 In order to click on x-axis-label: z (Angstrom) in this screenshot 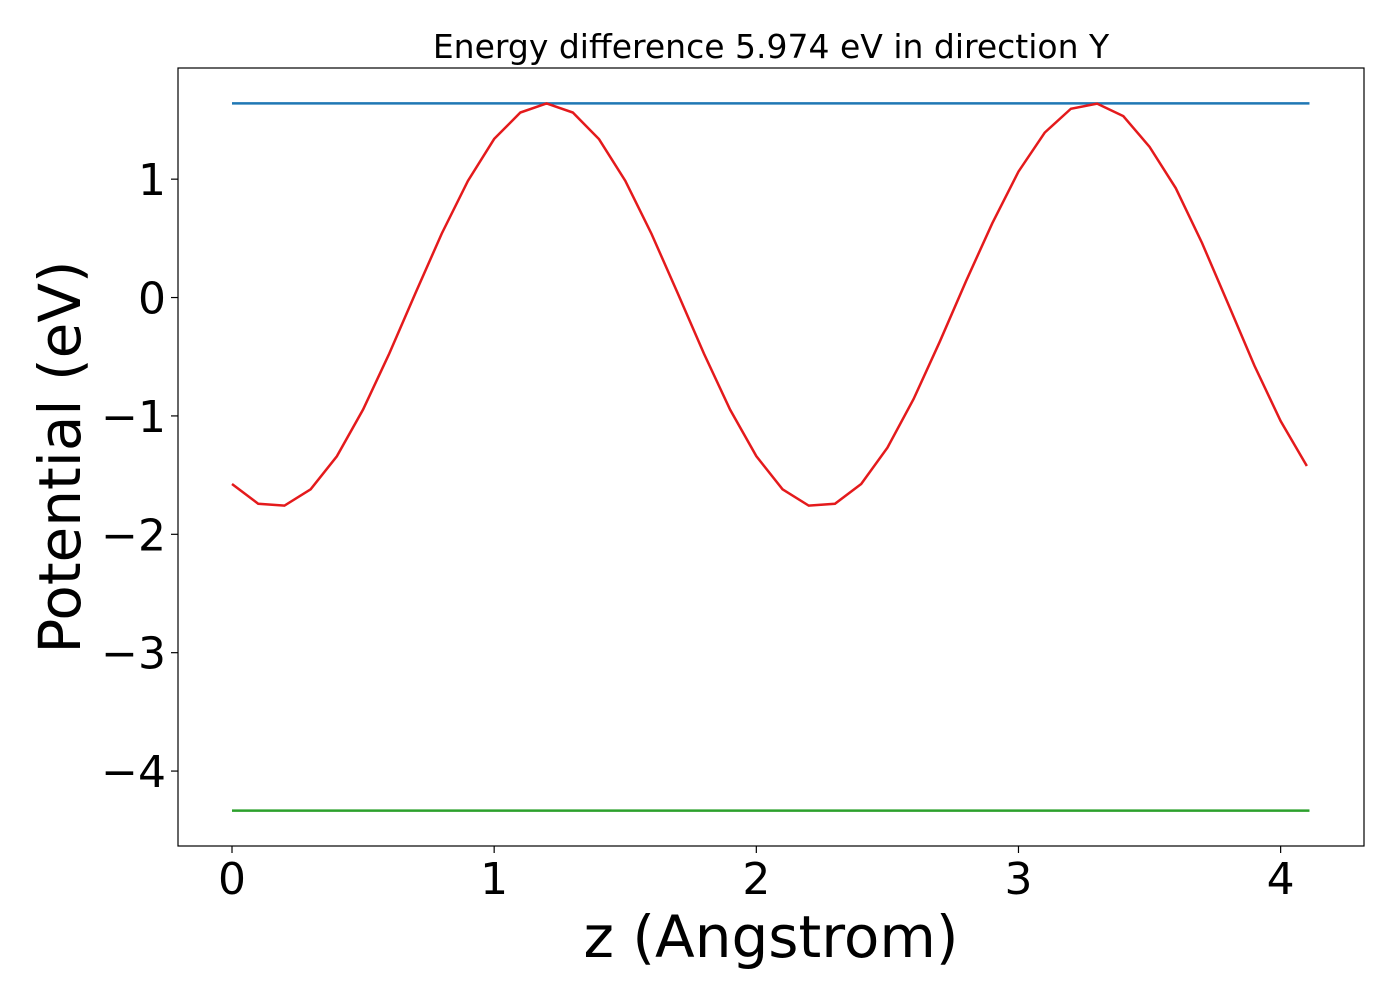, I will do `click(771, 937)`.